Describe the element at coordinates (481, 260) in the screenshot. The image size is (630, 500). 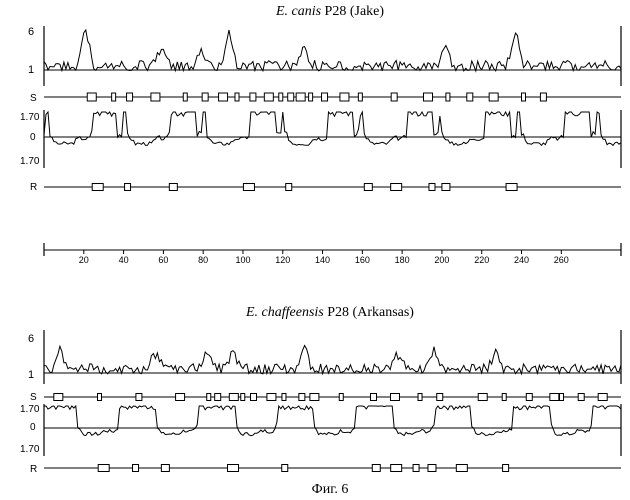
I see `axis-tick-label: 220` at that location.